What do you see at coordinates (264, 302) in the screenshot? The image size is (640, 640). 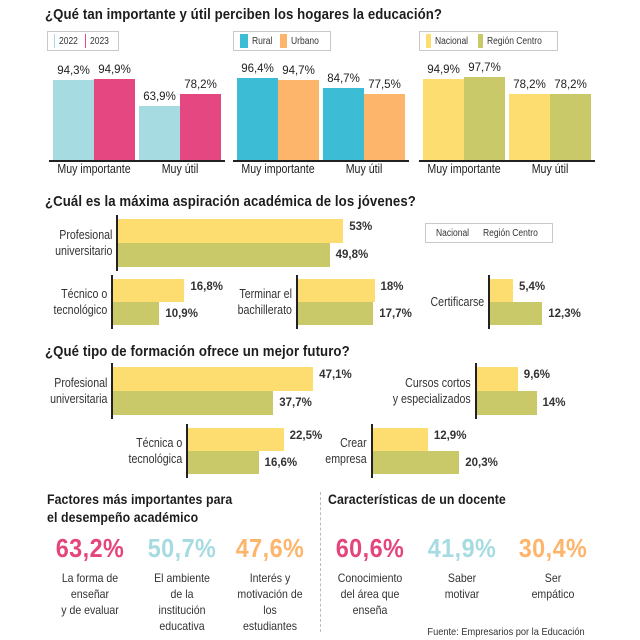 I see `row-label: Terminar el bachillerato` at bounding box center [264, 302].